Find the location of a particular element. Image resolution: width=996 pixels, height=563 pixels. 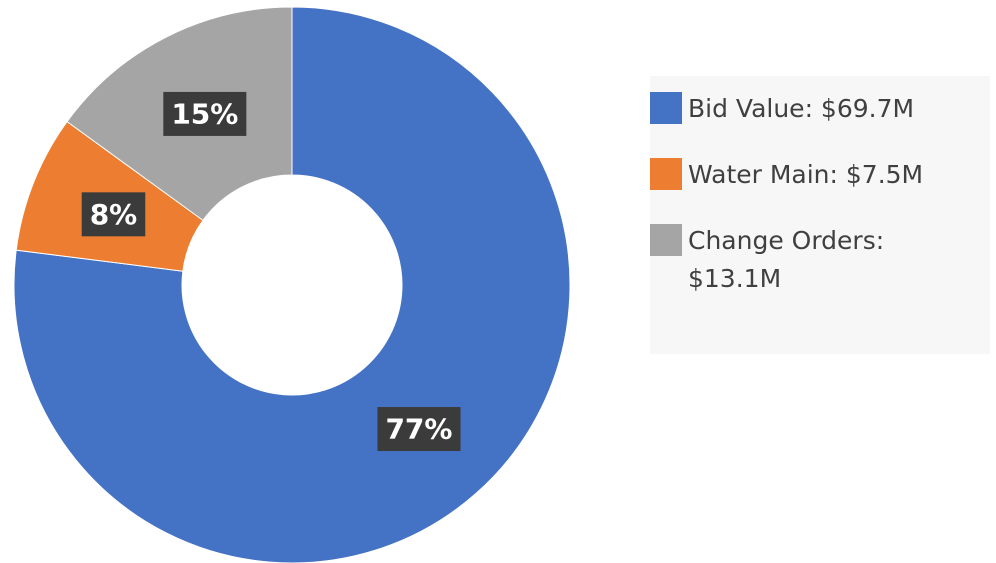

legend-label: Change Orders: $13.1M is located at coordinates (786, 259).